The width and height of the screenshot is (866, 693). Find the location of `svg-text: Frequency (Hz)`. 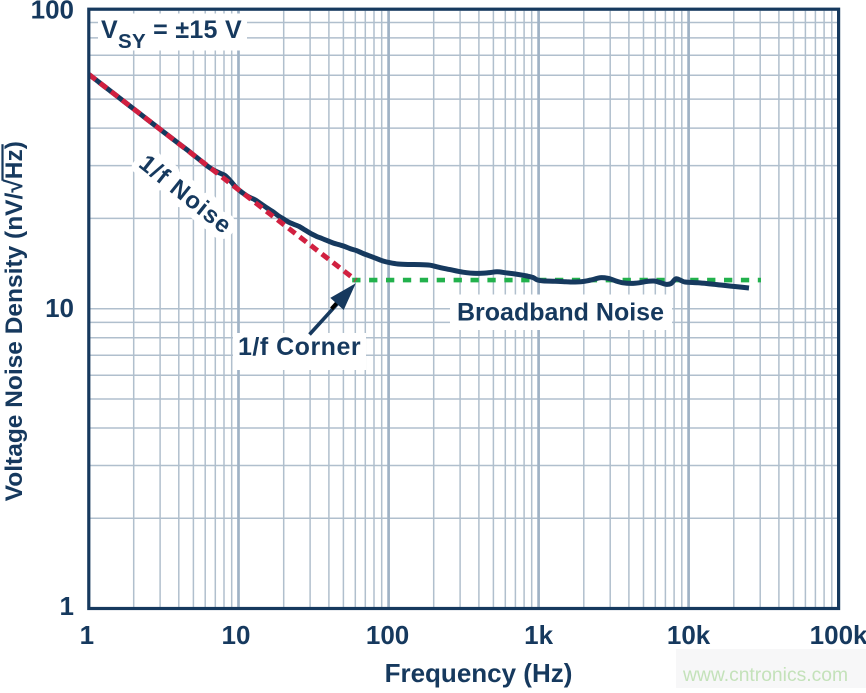

svg-text: Frequency (Hz) is located at coordinates (479, 673).